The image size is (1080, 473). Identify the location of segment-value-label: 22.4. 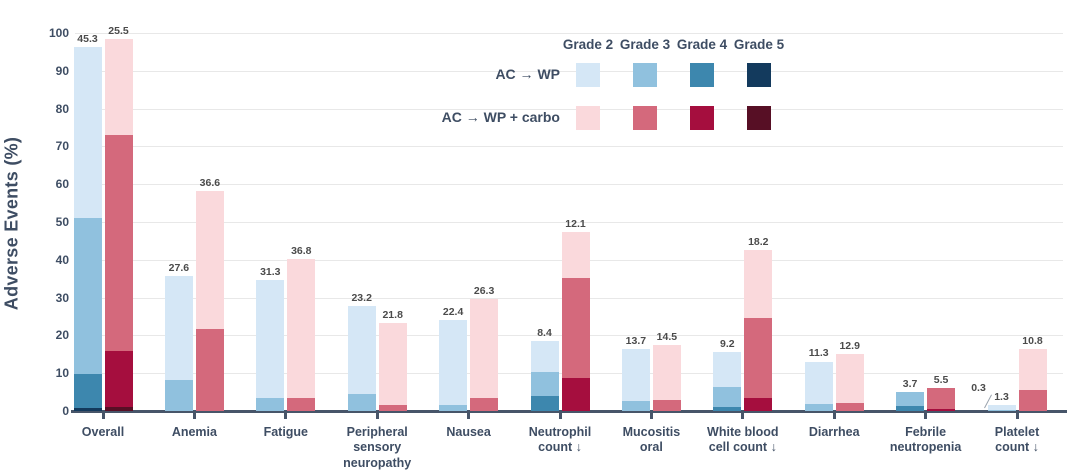
(453, 312).